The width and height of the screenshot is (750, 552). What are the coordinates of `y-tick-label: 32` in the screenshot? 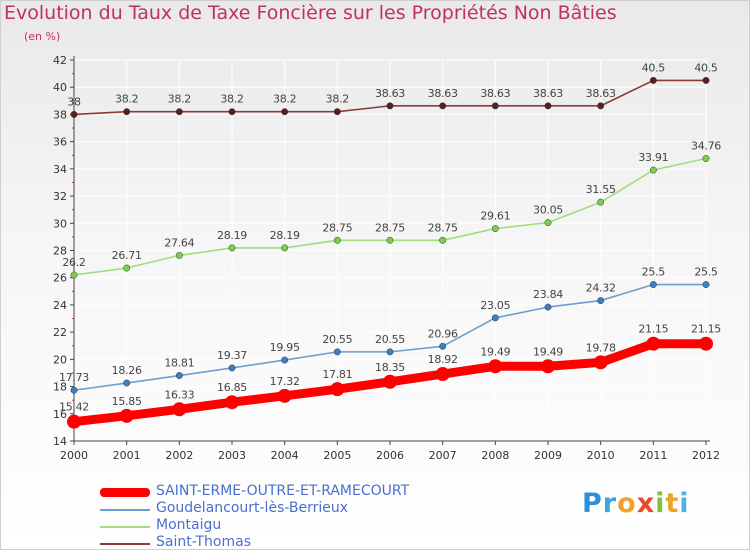 It's located at (60, 196).